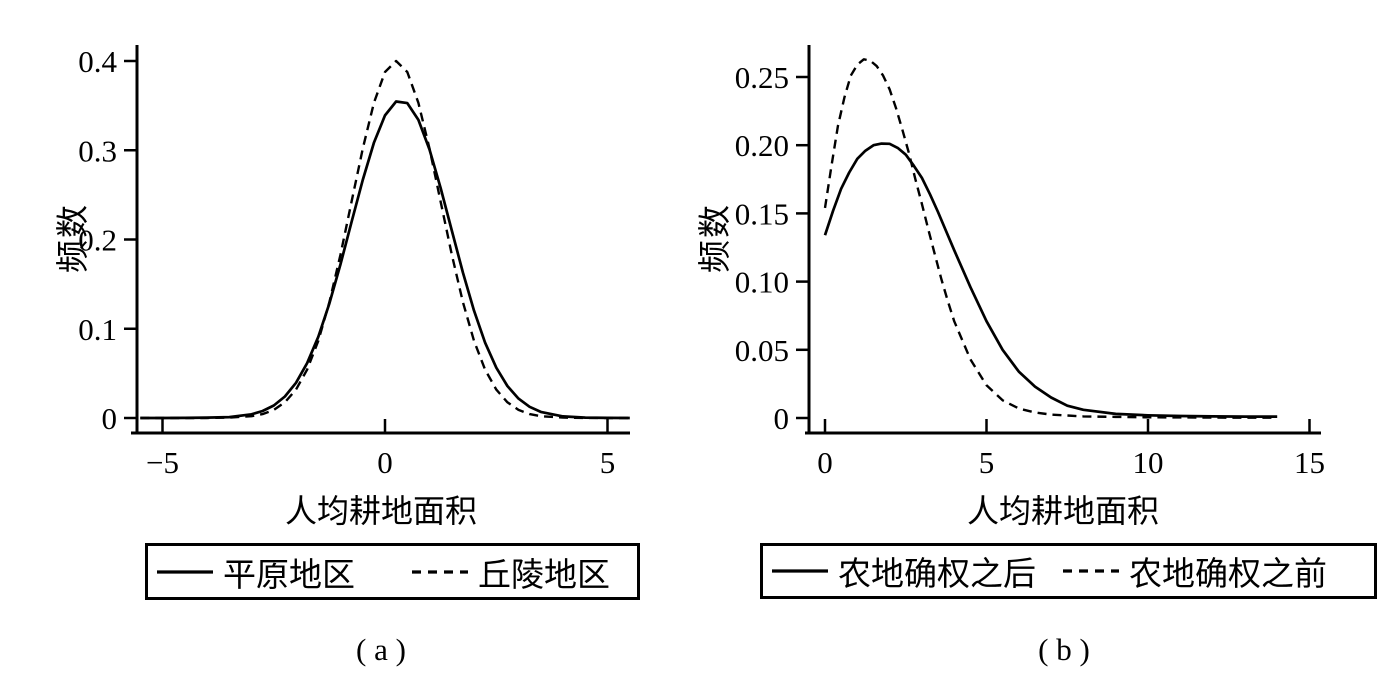 Image resolution: width=1387 pixels, height=687 pixels. What do you see at coordinates (289, 575) in the screenshot?
I see `legend-label: 平原地区` at bounding box center [289, 575].